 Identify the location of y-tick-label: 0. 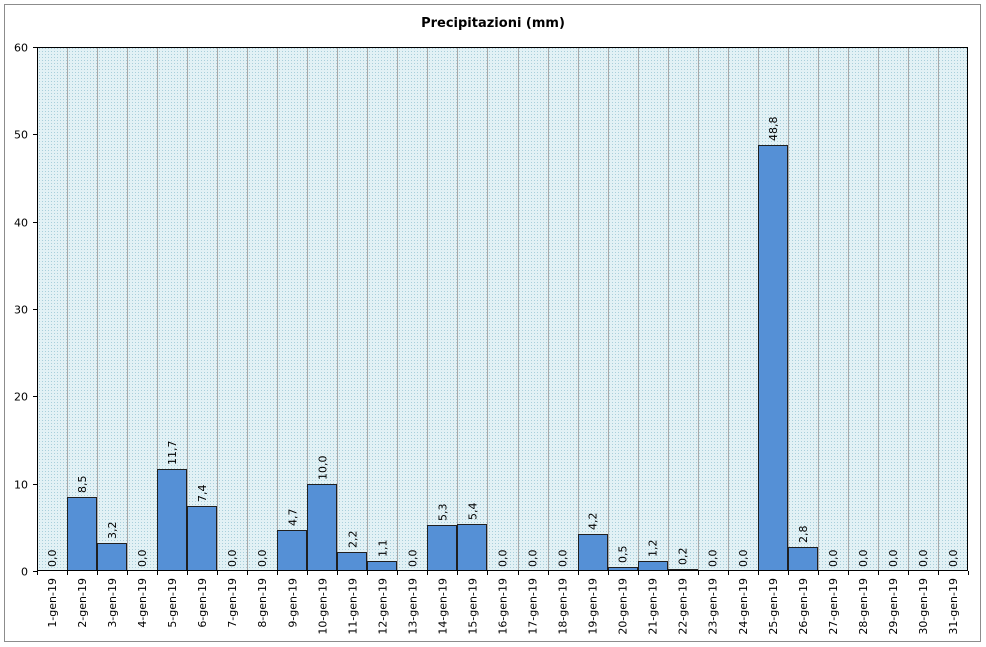
(24, 572).